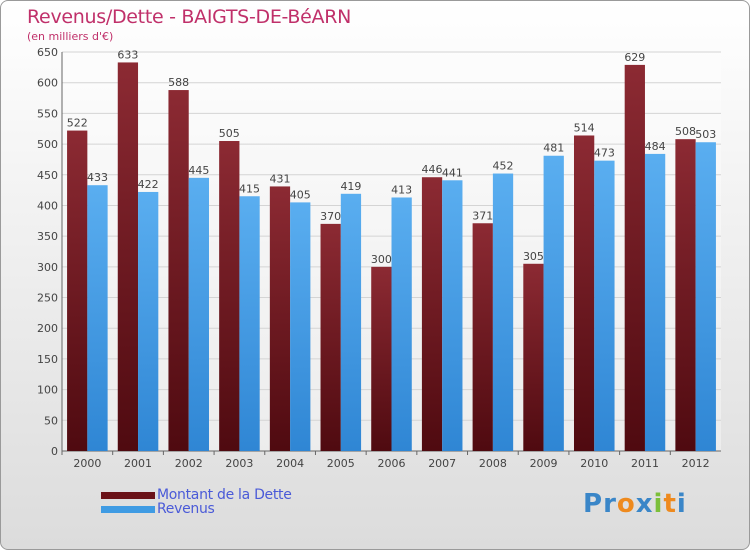 The width and height of the screenshot is (750, 550). Describe the element at coordinates (47, 144) in the screenshot. I see `y-tick-label-500: 500` at that location.